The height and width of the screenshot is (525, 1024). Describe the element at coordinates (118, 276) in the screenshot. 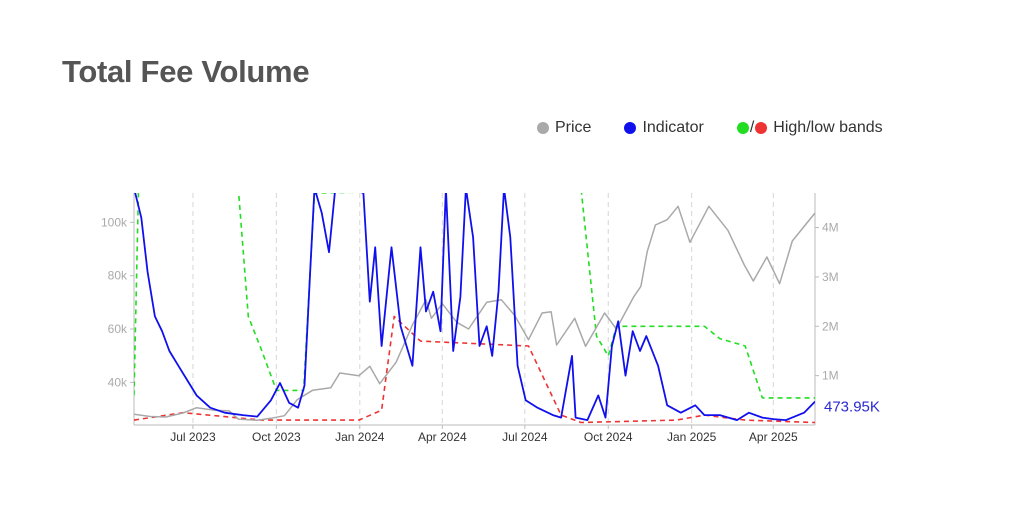

I see `y-left-tick-label: 80k` at that location.